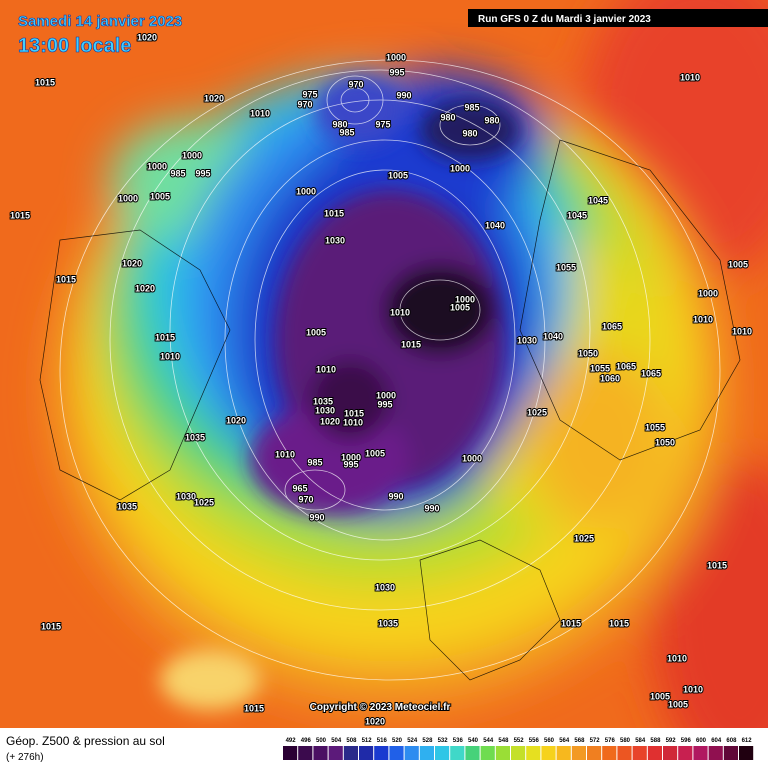 Image resolution: width=768 pixels, height=768 pixels. What do you see at coordinates (488, 741) in the screenshot?
I see `scale-tick-label: 544` at bounding box center [488, 741].